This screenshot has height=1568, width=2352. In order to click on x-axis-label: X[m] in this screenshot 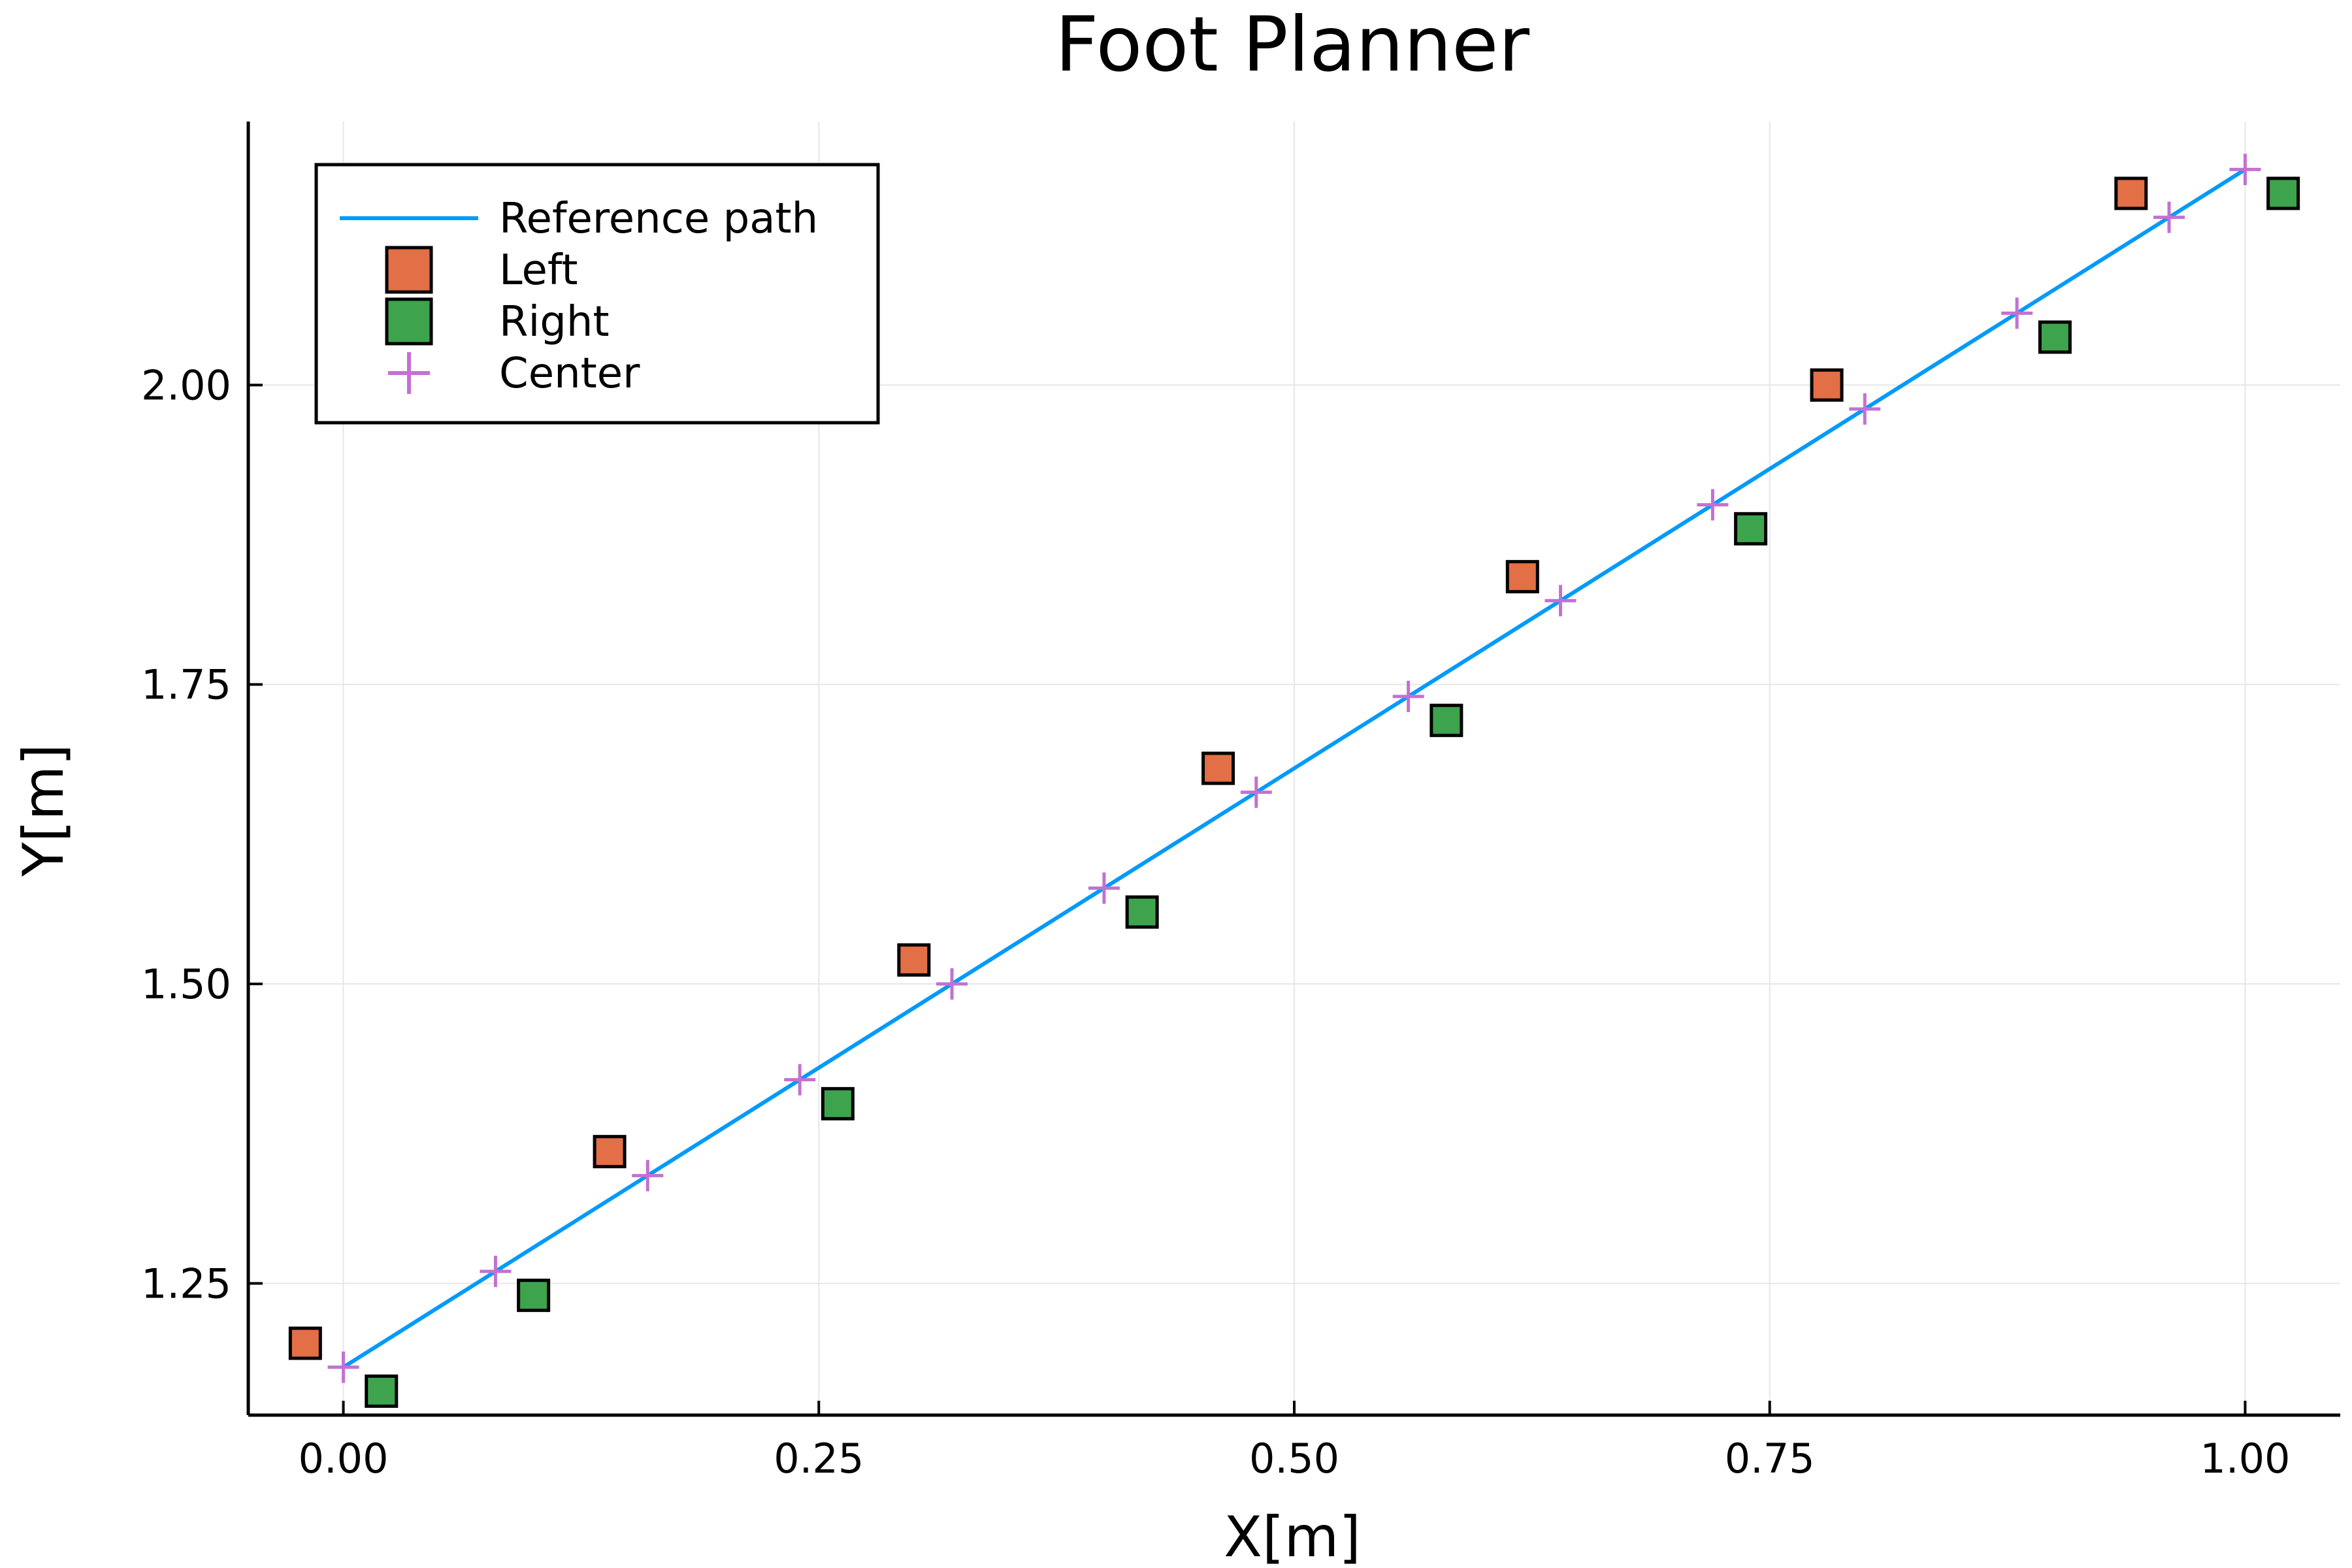, I will do `click(1292, 1536)`.